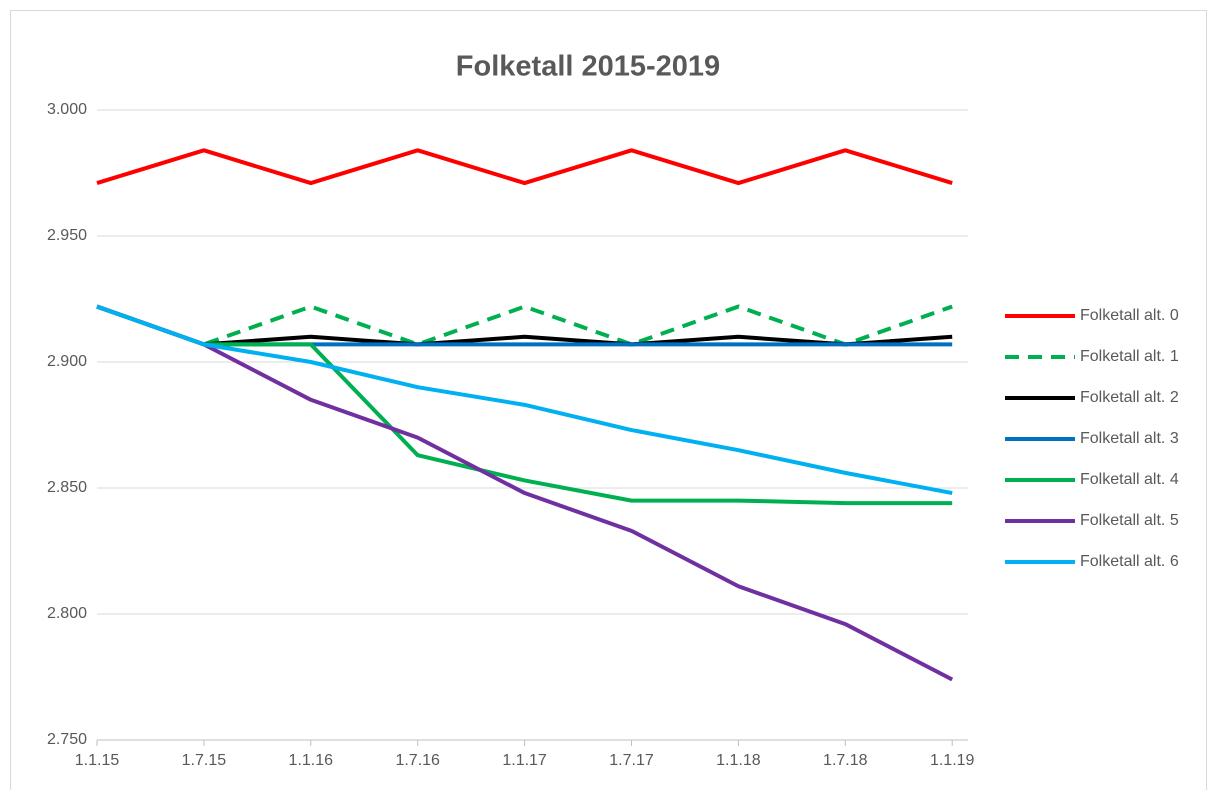 The height and width of the screenshot is (795, 1217). What do you see at coordinates (631, 760) in the screenshot?
I see `x-tick-label: 1.7.17` at bounding box center [631, 760].